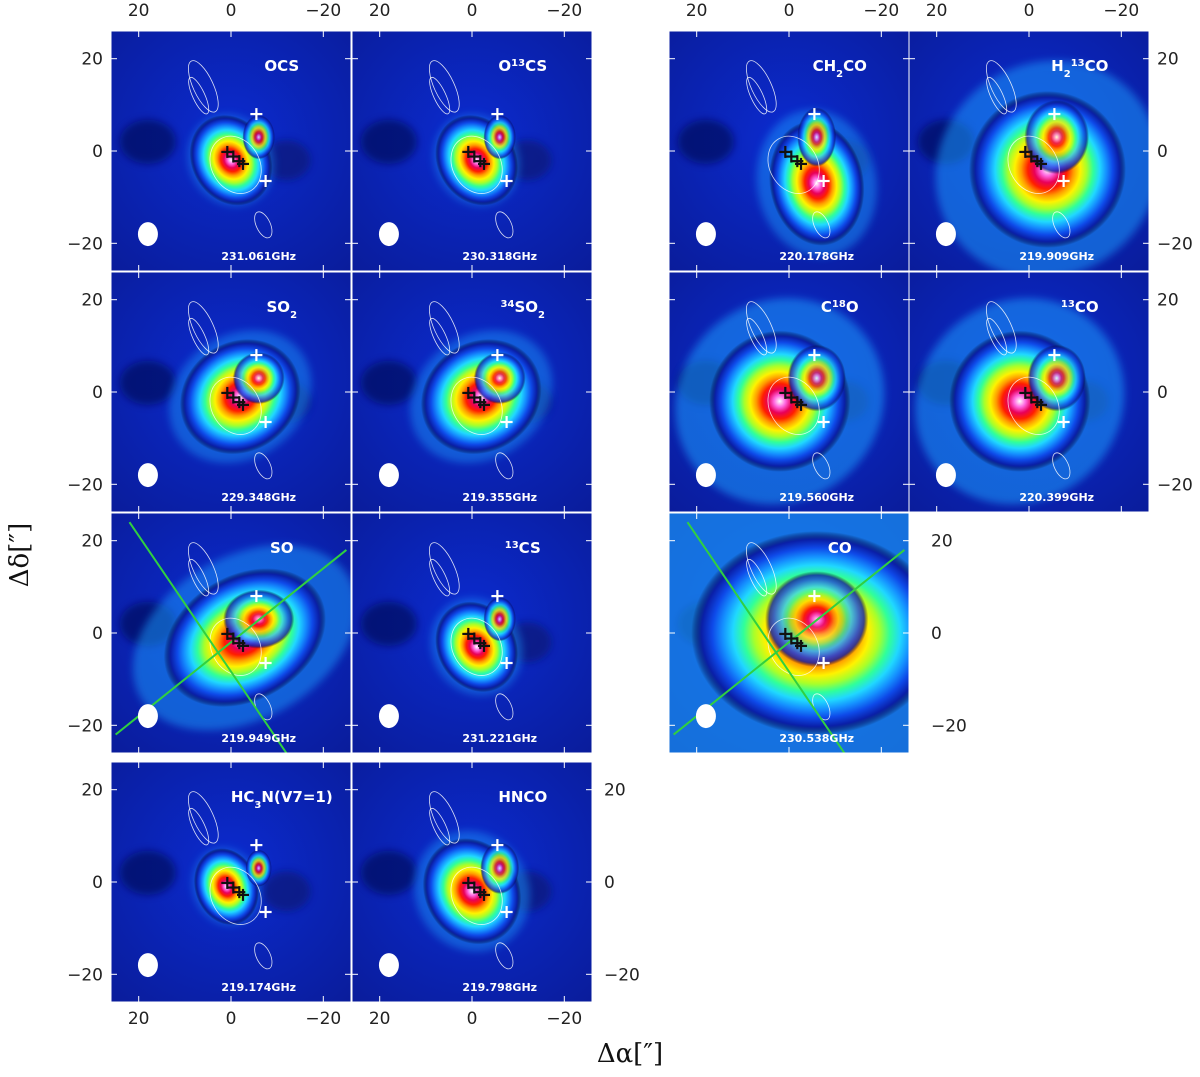 This screenshot has height=1077, width=1200. What do you see at coordinates (816, 738) in the screenshot?
I see `panel-frequency-label: 230.538GHz` at bounding box center [816, 738].